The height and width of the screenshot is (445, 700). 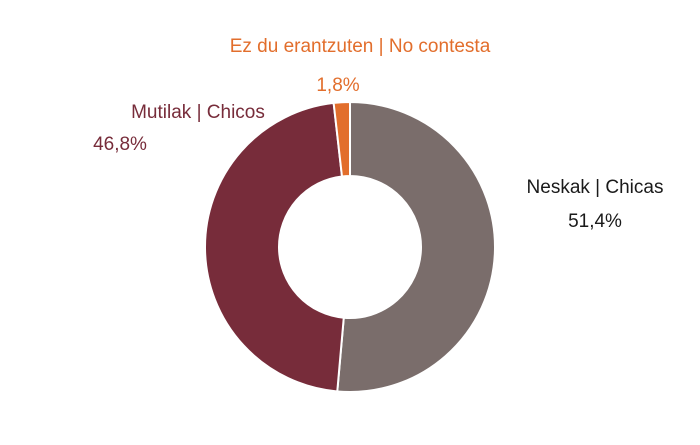 What do you see at coordinates (595, 187) in the screenshot?
I see `slice-name-neskak: Neskak | Chicas` at bounding box center [595, 187].